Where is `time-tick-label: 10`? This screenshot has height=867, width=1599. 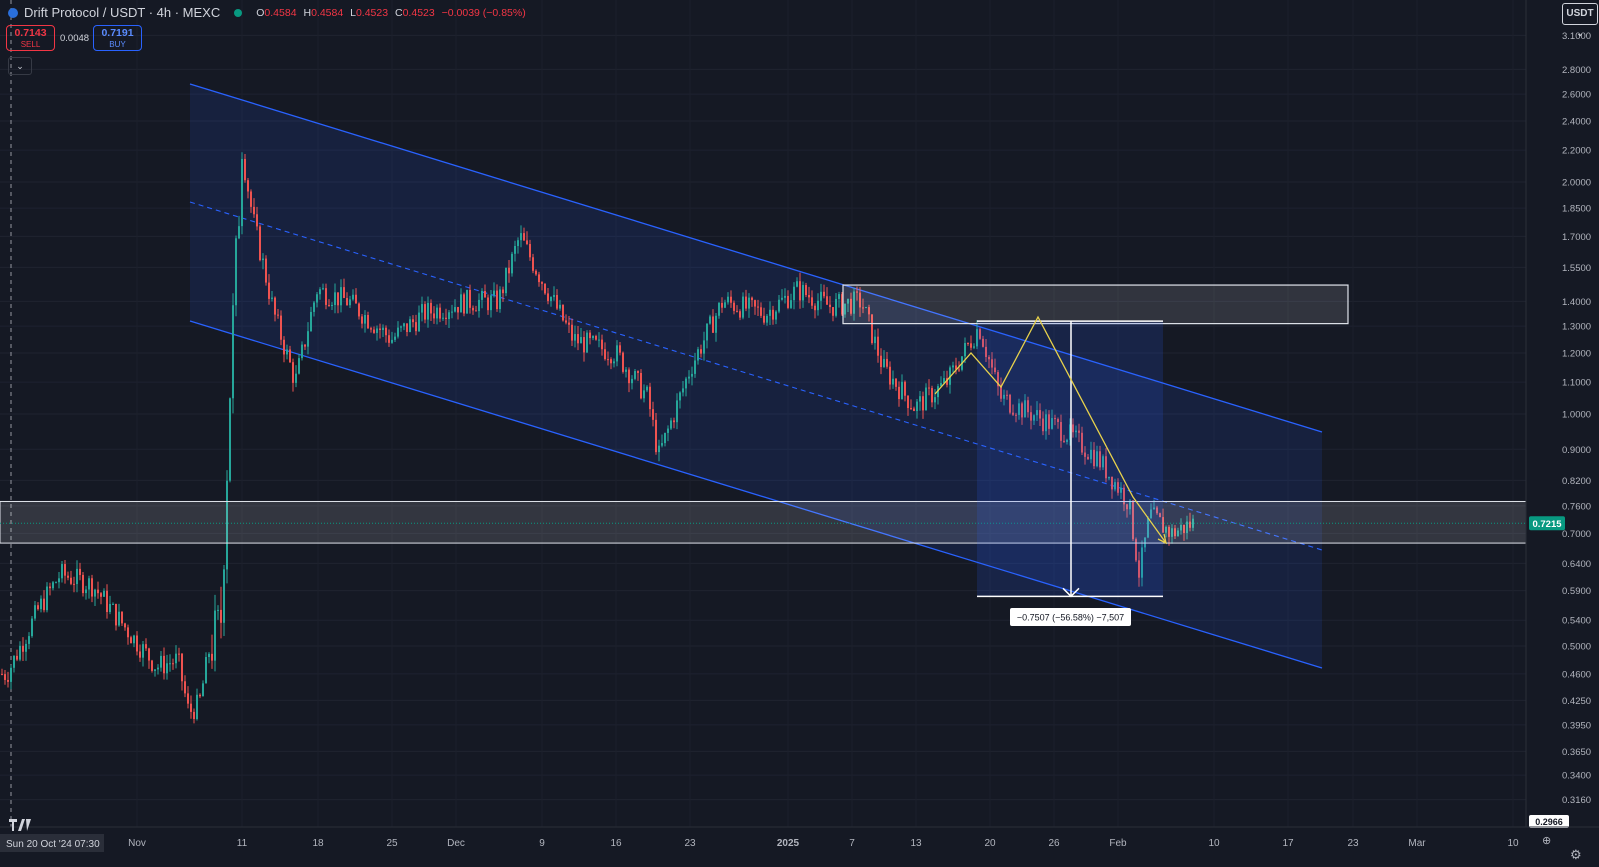
time-tick-label: 10 is located at coordinates (1513, 843).